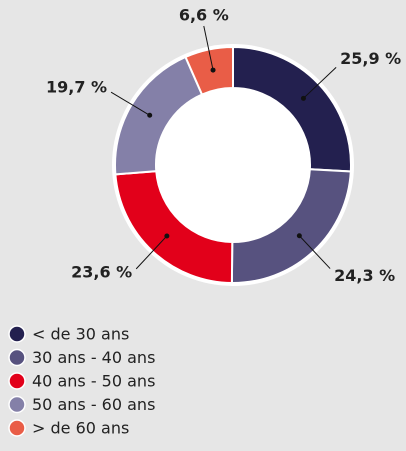 Image resolution: width=406 pixels, height=451 pixels. I want to click on donut-segment, so click(209, 70).